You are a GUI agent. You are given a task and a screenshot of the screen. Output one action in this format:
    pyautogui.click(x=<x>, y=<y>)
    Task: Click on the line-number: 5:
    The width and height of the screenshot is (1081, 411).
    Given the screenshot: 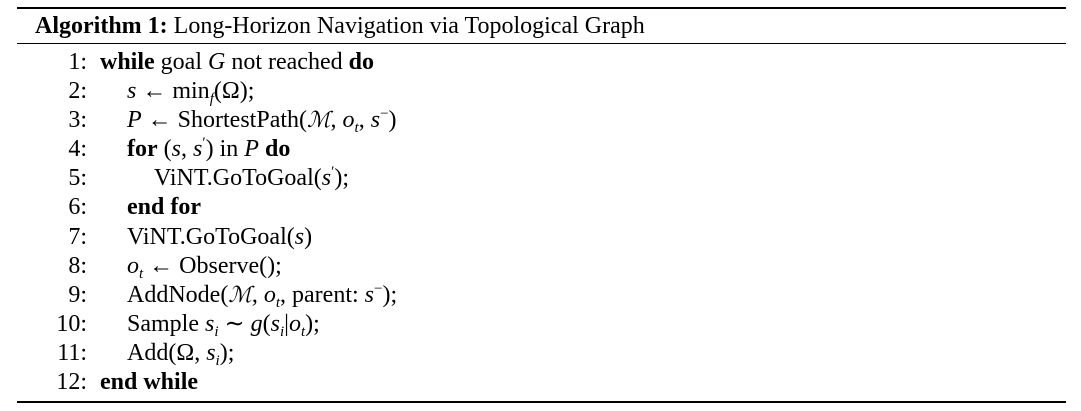 What is the action you would take?
    pyautogui.click(x=77, y=178)
    